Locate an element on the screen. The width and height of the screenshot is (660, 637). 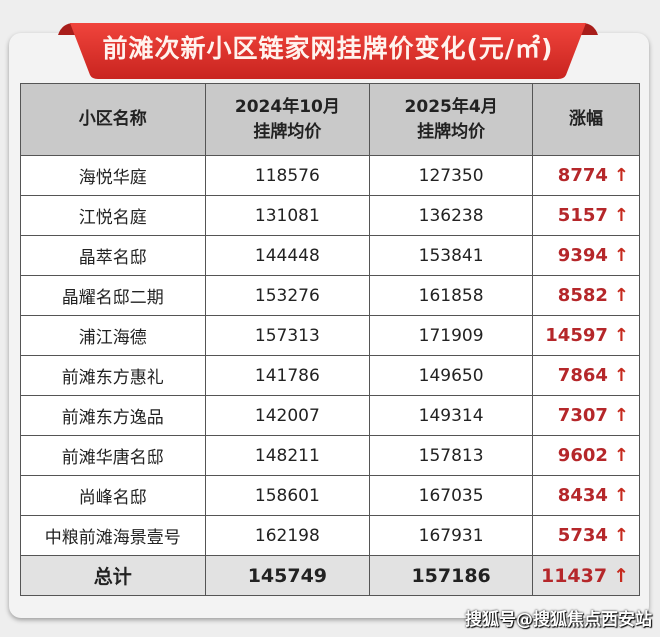
table-row: 晶耀名邸二期 153276 161858 8582 ↑ is located at coordinates (330, 295).